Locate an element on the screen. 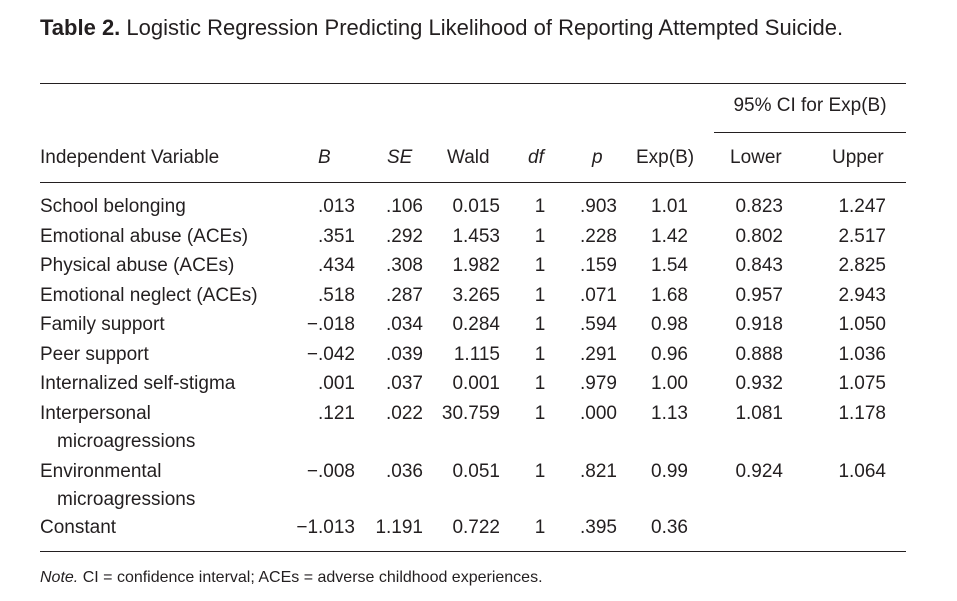  variable-cell: Constant is located at coordinates (78, 528).